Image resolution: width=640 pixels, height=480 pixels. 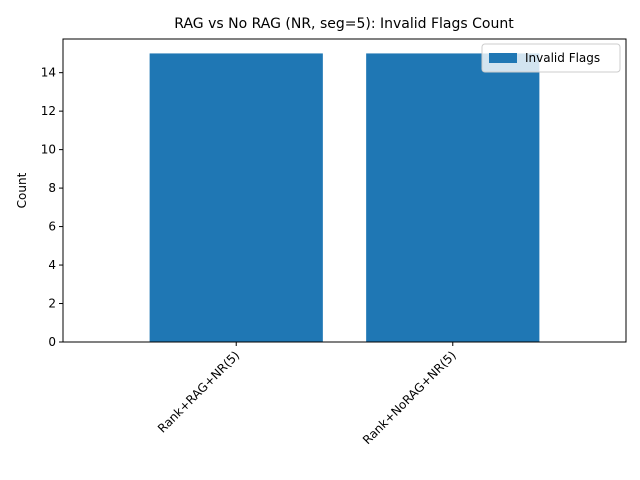 What do you see at coordinates (22, 190) in the screenshot?
I see `y-axis-label: Count` at bounding box center [22, 190].